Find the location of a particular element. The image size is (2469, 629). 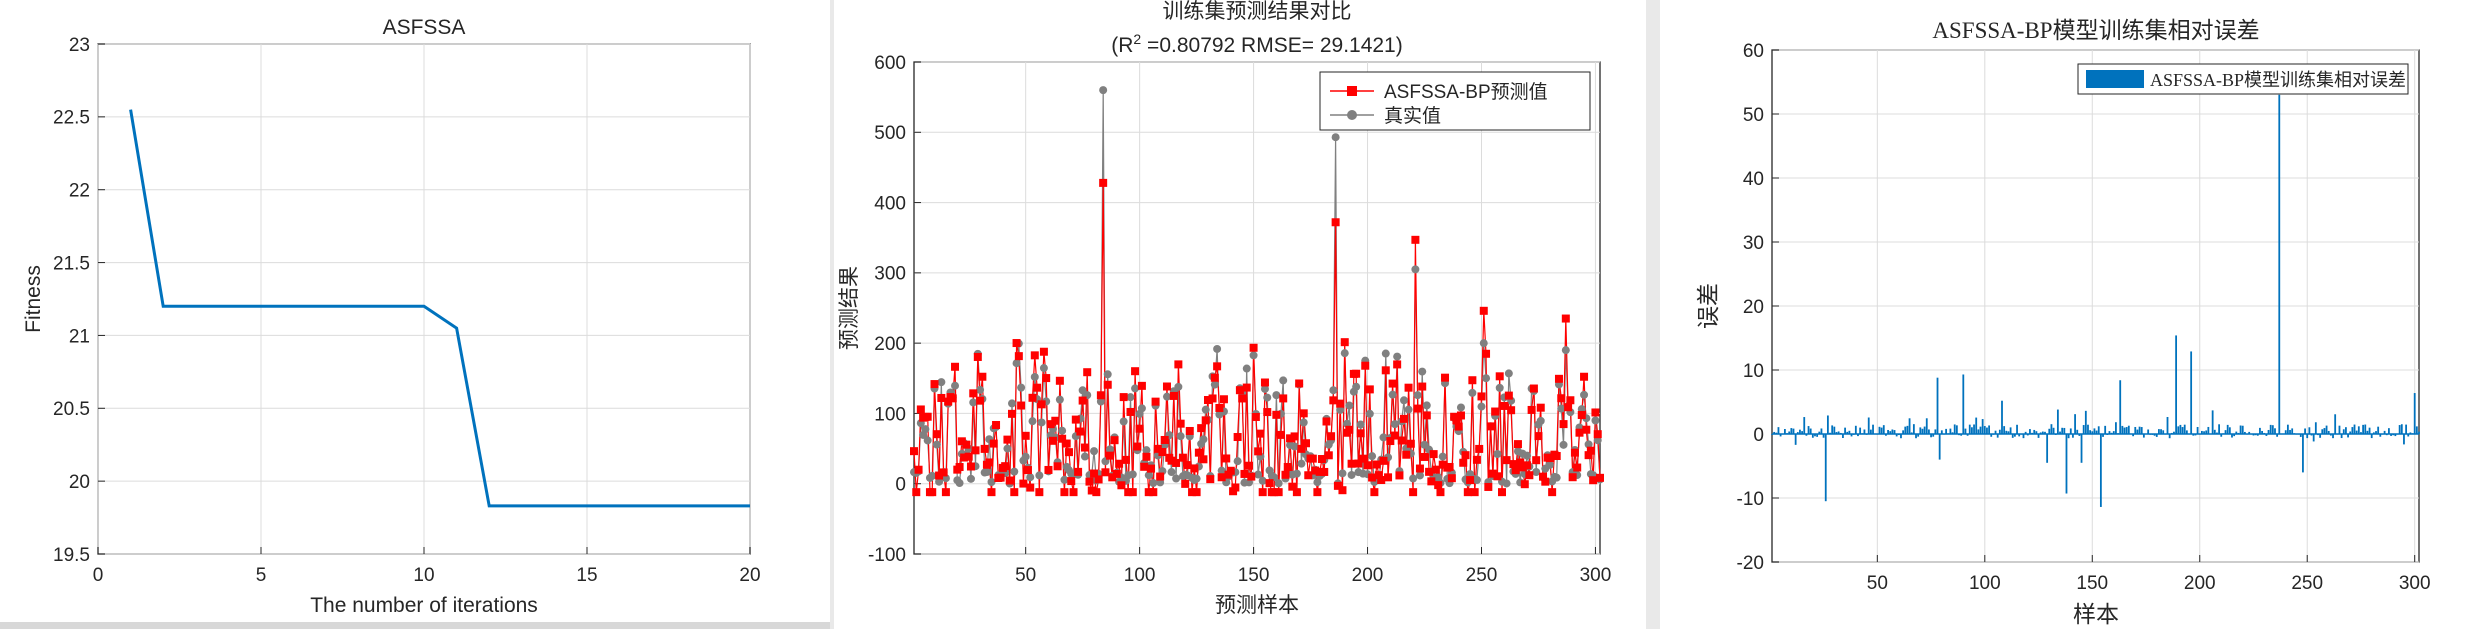

y-tick-label: 20 is located at coordinates (1753, 307).